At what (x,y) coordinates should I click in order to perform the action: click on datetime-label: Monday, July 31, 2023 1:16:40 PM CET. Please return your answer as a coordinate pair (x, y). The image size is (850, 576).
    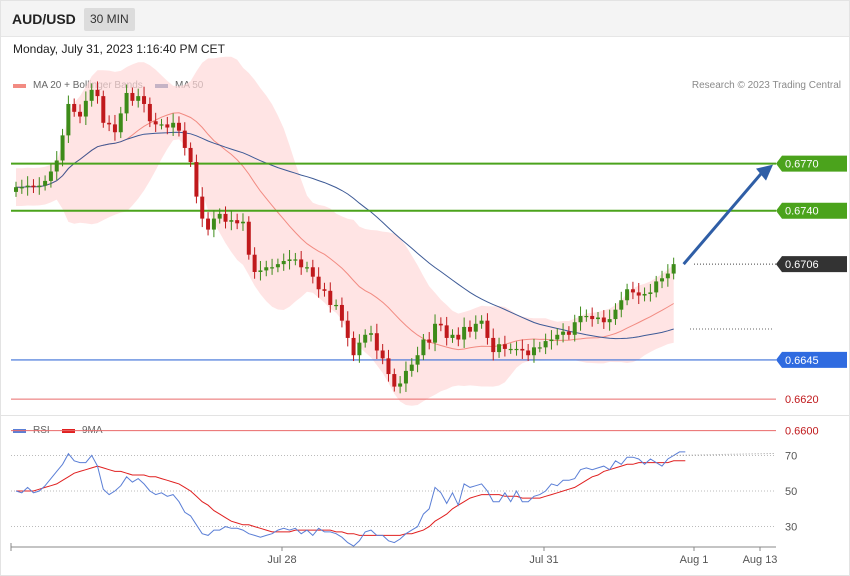
    Looking at the image, I should click on (119, 49).